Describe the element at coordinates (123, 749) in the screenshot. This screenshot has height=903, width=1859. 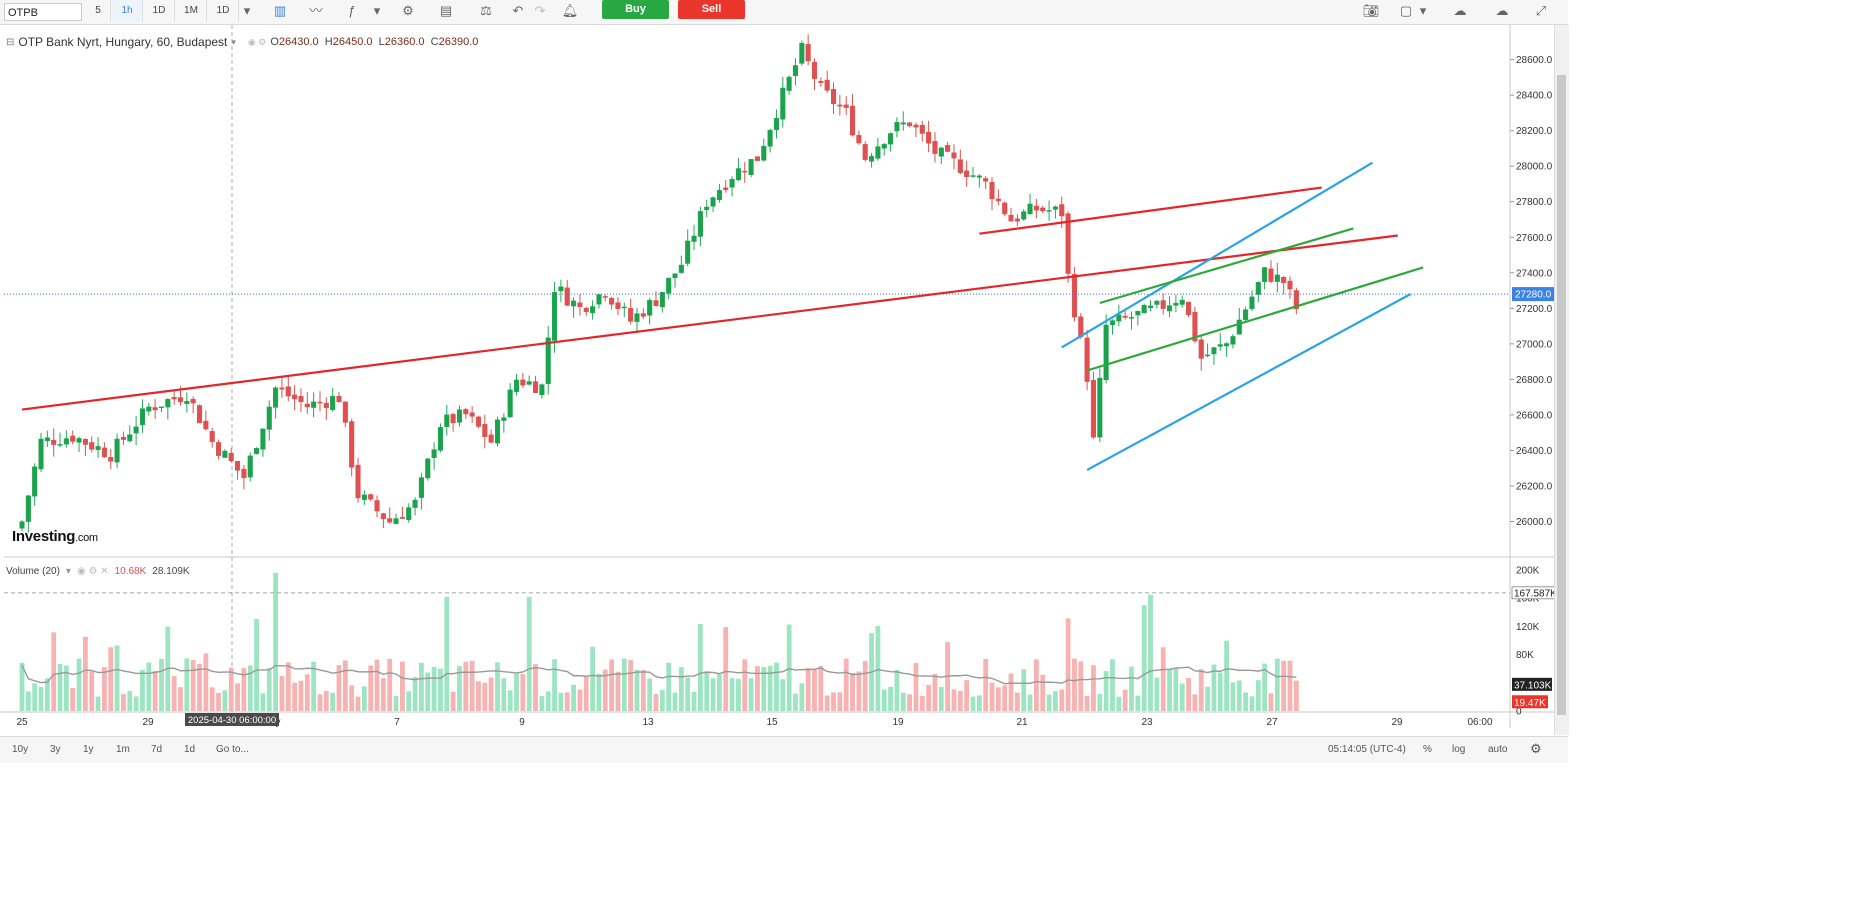
I see `range-1m: 1m` at that location.